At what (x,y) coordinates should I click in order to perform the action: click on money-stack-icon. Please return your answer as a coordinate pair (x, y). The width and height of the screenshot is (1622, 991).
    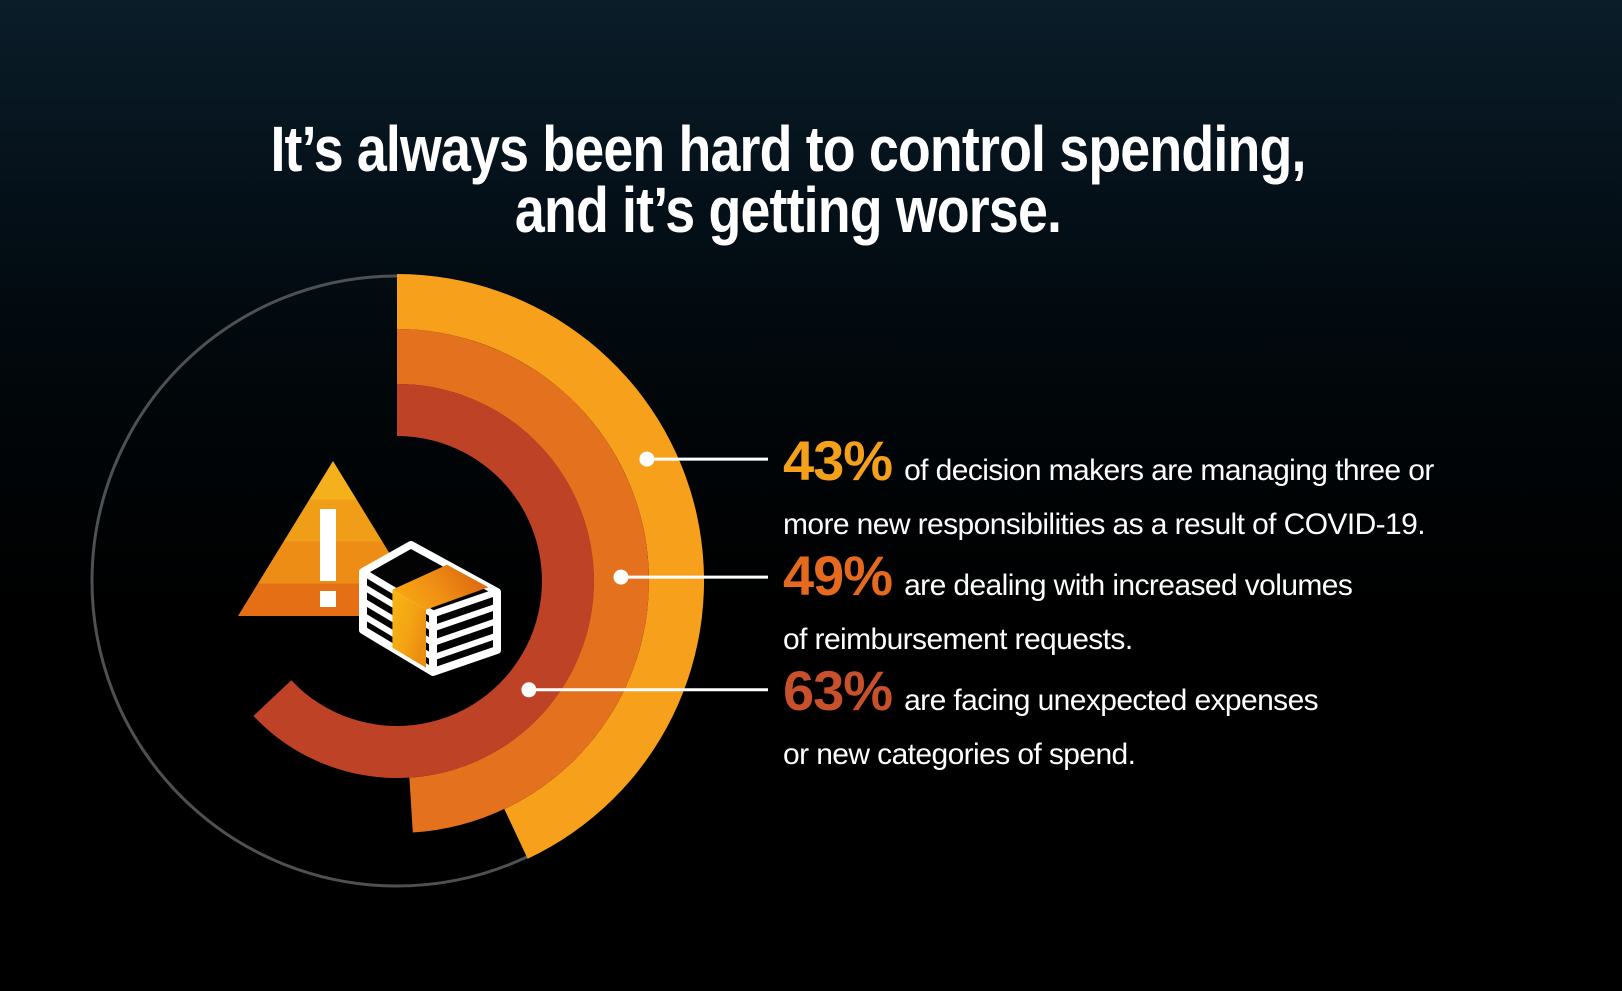
    Looking at the image, I should click on (430, 608).